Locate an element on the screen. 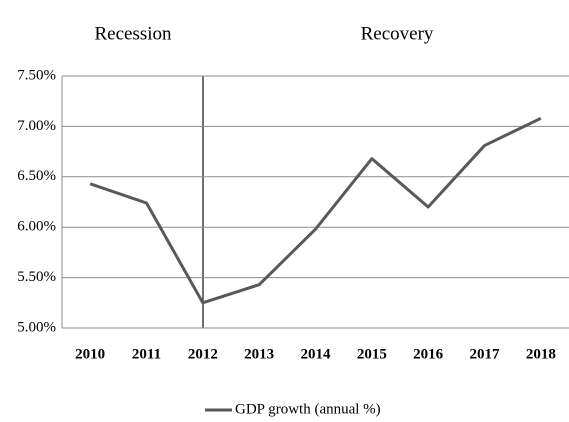 The image size is (569, 422). x-tick-label: 2015 is located at coordinates (372, 354).